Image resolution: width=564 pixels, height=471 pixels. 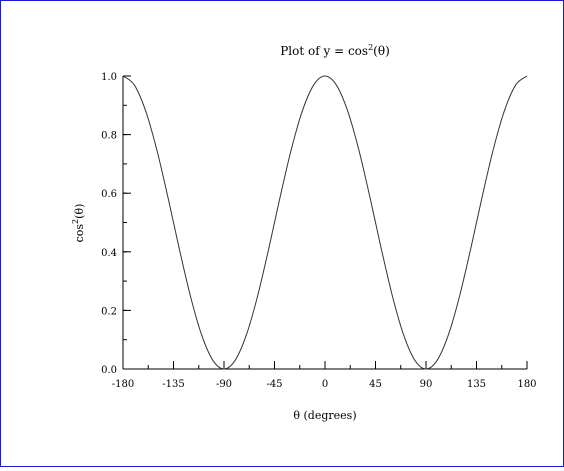 What do you see at coordinates (324, 51) in the screenshot?
I see `chart-title-main: Plot of y = cos` at bounding box center [324, 51].